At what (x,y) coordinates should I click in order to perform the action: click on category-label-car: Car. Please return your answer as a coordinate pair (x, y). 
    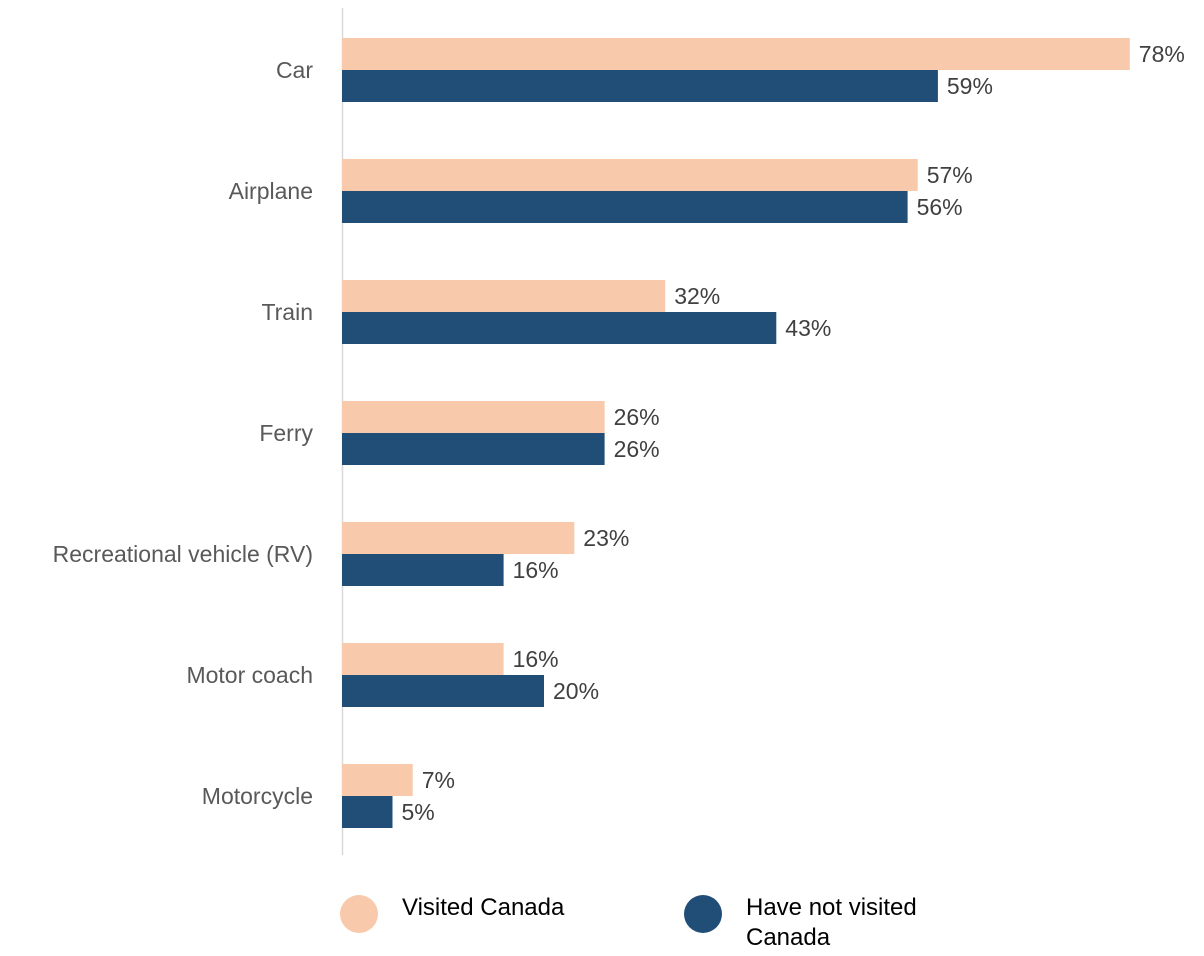
    Looking at the image, I should click on (294, 70).